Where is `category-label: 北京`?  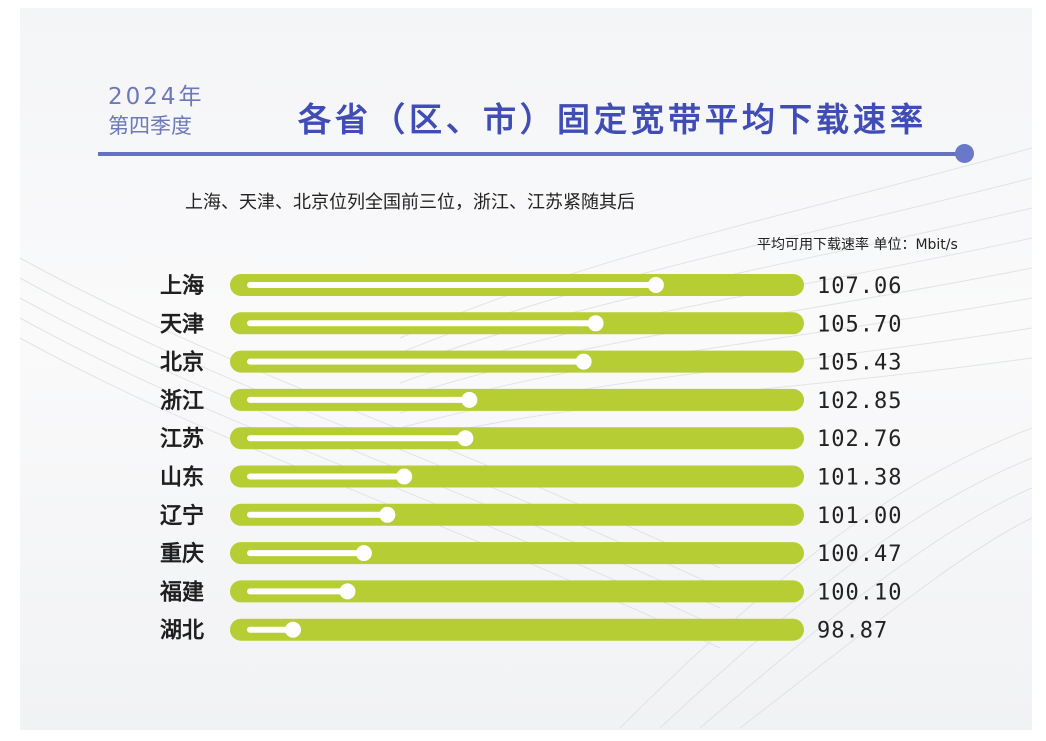 category-label: 北京 is located at coordinates (182, 363).